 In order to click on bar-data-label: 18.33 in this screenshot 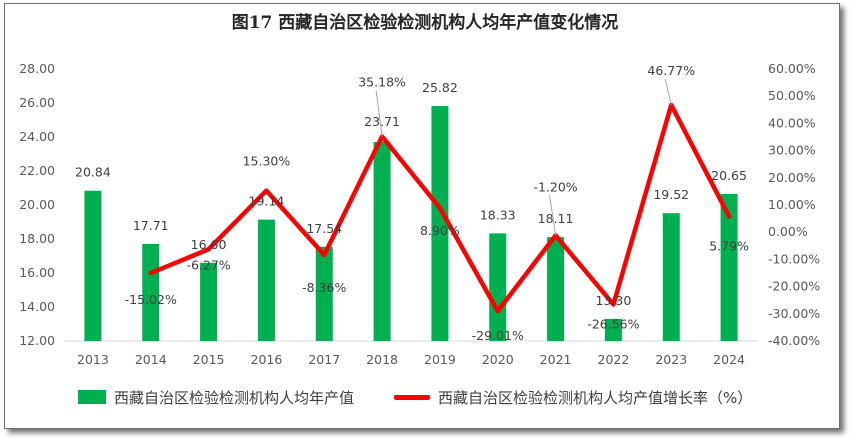, I will do `click(498, 214)`.